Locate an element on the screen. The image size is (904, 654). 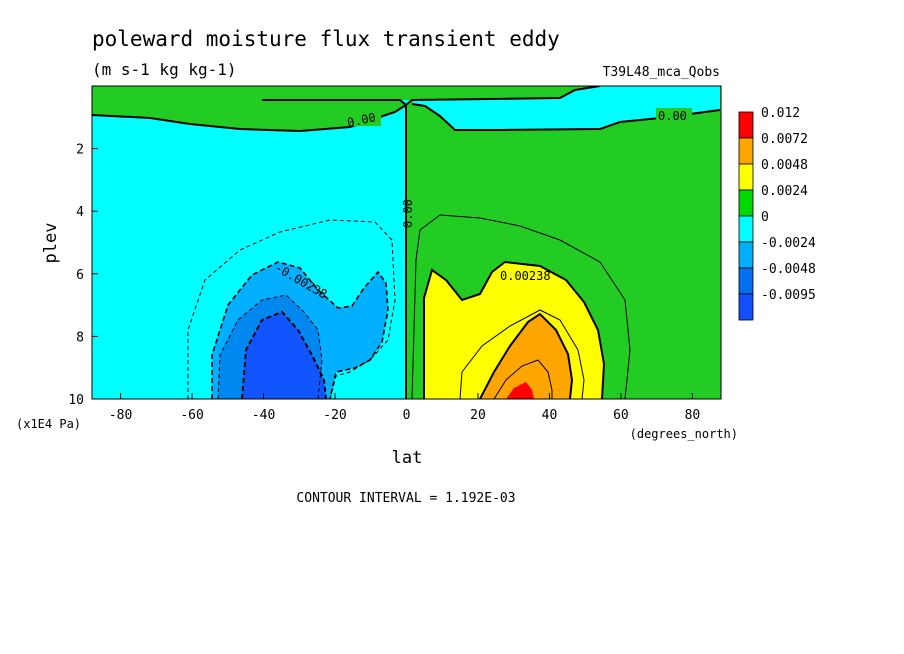
y-axis-units: (x1E4 Pa) is located at coordinates (48, 424).